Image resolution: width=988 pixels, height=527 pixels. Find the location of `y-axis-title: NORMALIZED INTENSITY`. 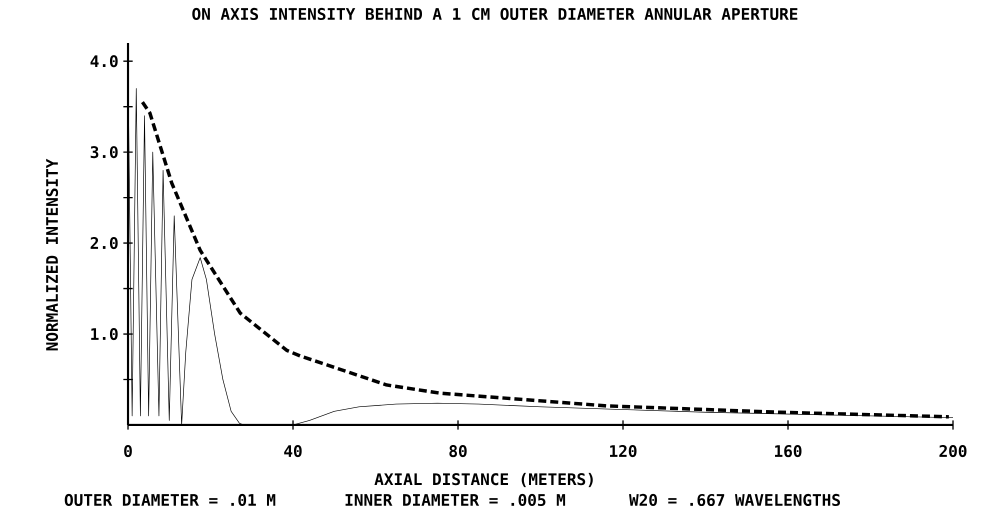

y-axis-title: NORMALIZED INTENSITY is located at coordinates (52, 254).